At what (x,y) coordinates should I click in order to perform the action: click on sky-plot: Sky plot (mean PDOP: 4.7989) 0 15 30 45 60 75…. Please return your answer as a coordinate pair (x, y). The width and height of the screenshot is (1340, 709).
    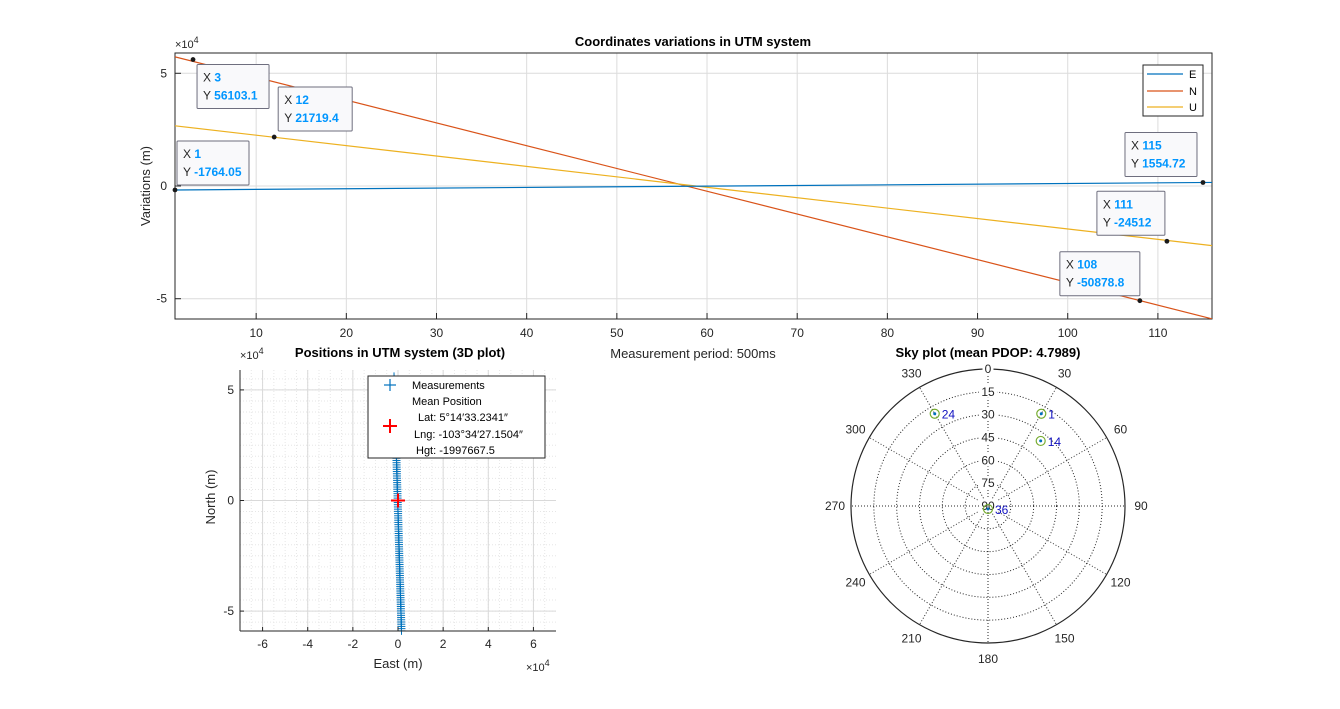
    Looking at the image, I should click on (986, 505).